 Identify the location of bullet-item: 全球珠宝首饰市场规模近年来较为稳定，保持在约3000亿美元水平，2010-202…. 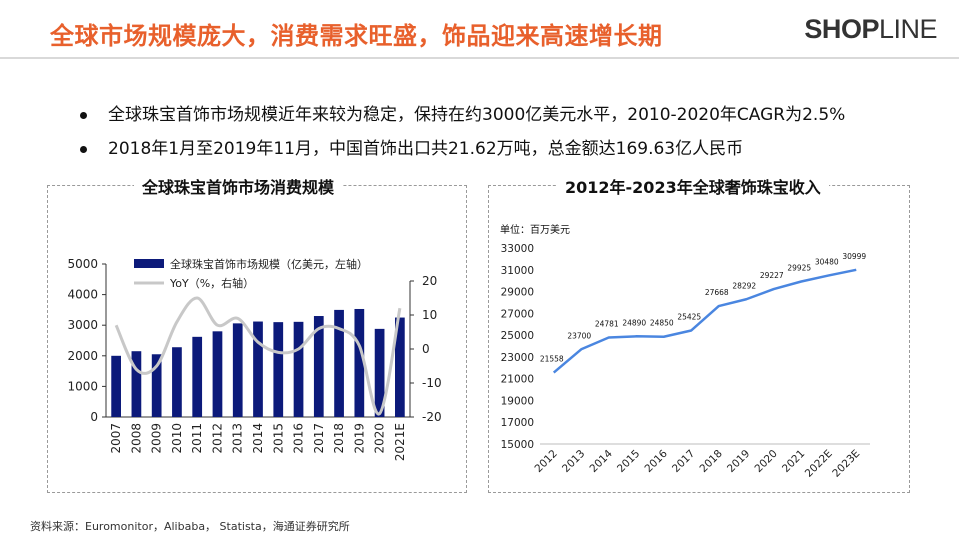
(462, 115).